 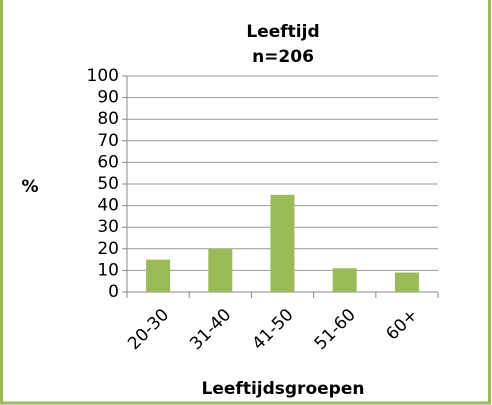 What do you see at coordinates (108, 119) in the screenshot?
I see `y-tick-label: 80` at bounding box center [108, 119].